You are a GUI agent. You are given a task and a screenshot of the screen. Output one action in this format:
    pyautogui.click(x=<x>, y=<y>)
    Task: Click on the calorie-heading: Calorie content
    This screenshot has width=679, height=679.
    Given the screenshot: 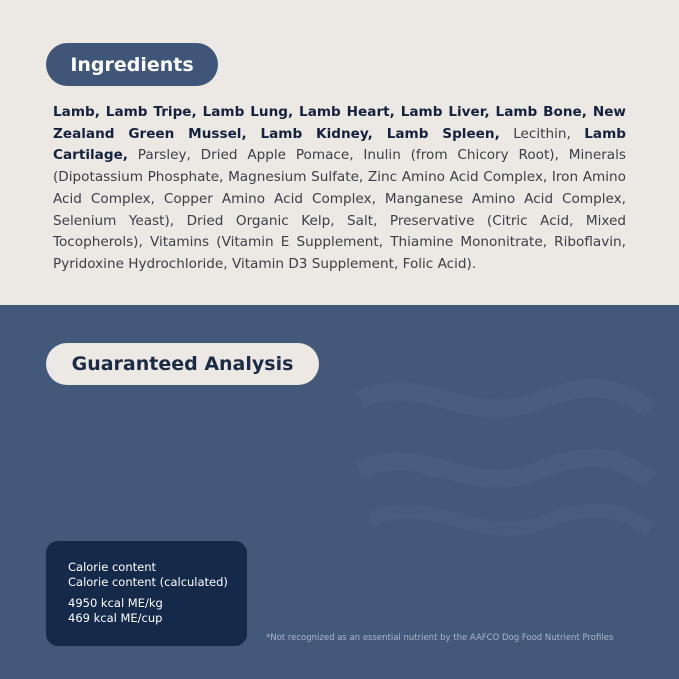 What is the action you would take?
    pyautogui.click(x=112, y=567)
    